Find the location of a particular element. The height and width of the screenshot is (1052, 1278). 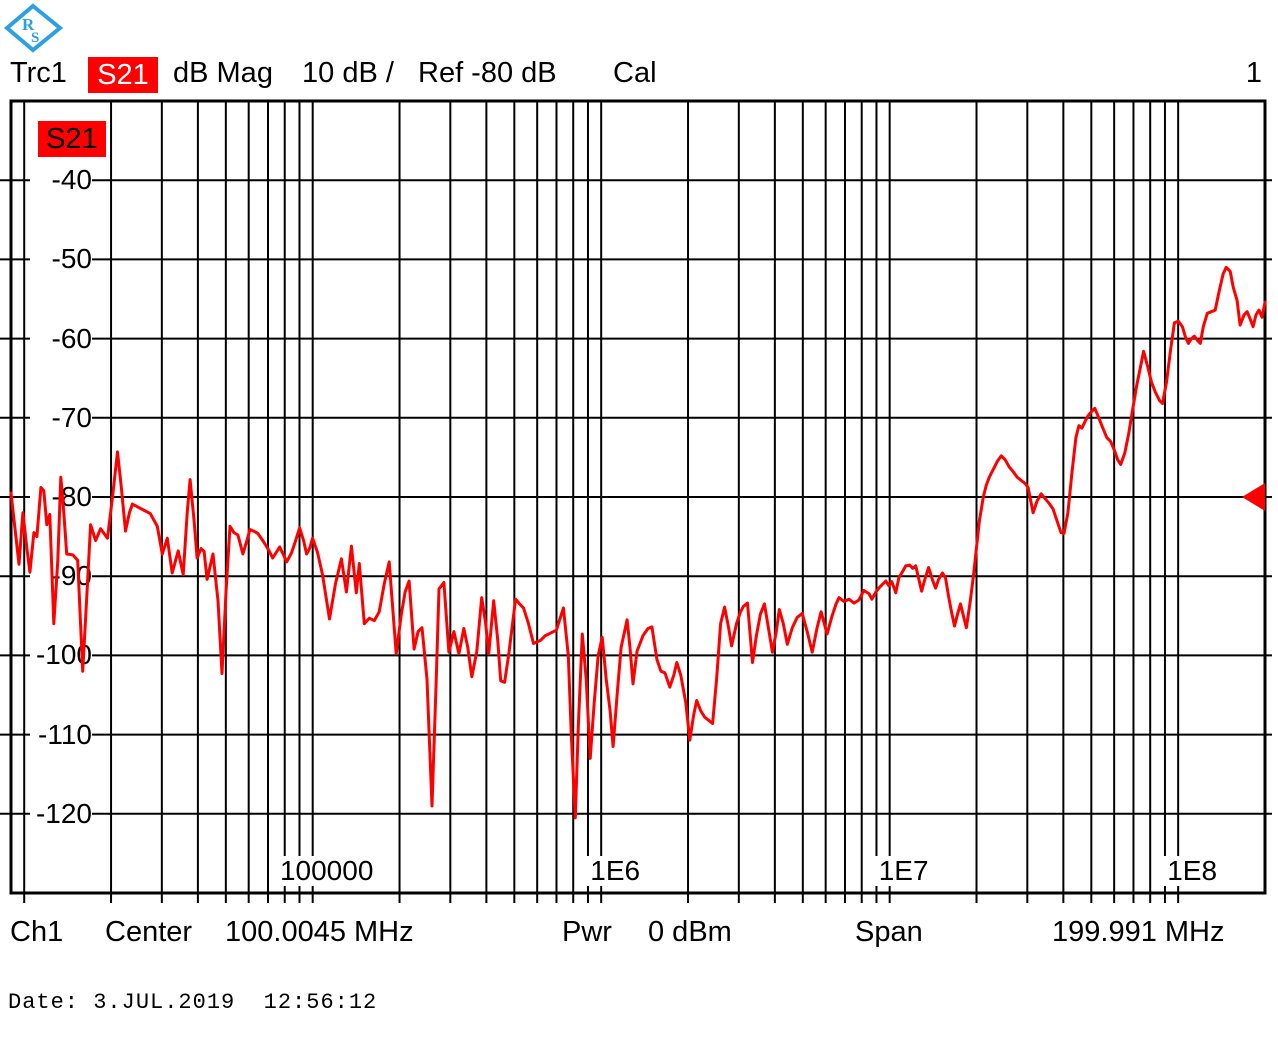

center-label: Center is located at coordinates (149, 932).